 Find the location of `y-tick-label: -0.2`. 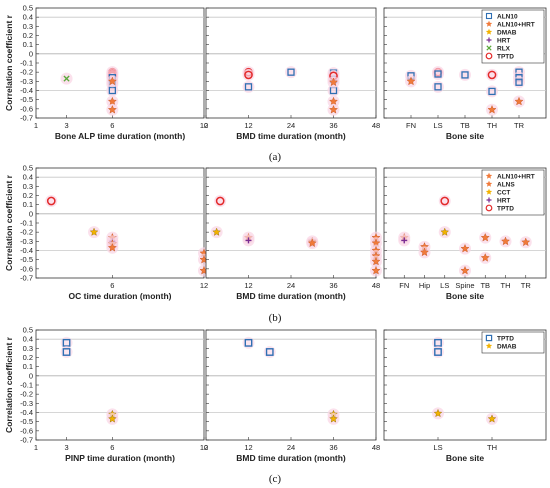

y-tick-label: -0.2 is located at coordinates (26, 394).